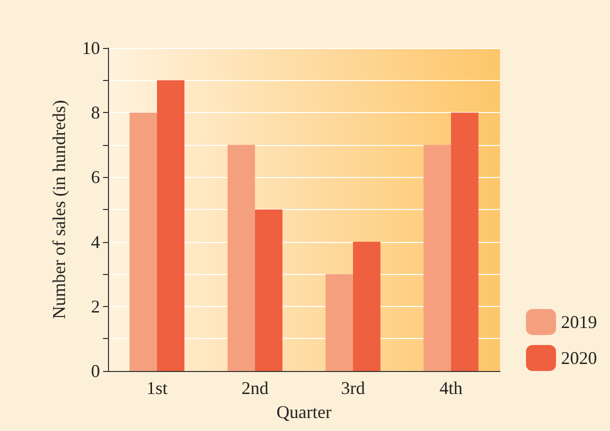 This screenshot has height=431, width=610. What do you see at coordinates (95, 177) in the screenshot?
I see `y-tick-label: 6` at bounding box center [95, 177].